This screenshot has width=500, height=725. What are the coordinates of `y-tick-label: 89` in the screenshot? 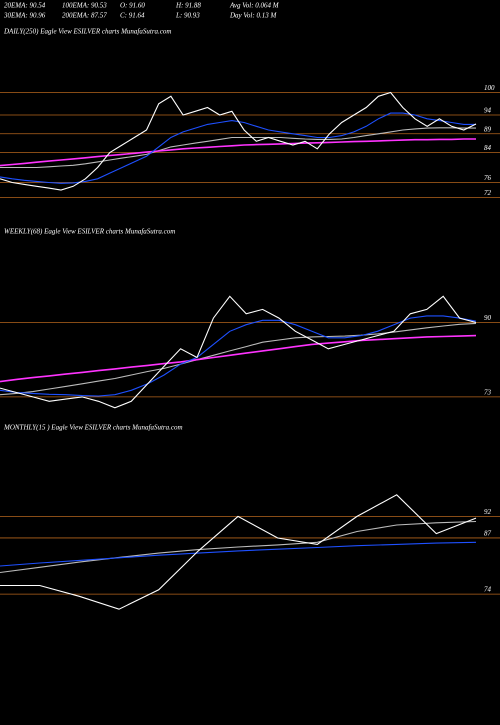 It's located at (488, 129).